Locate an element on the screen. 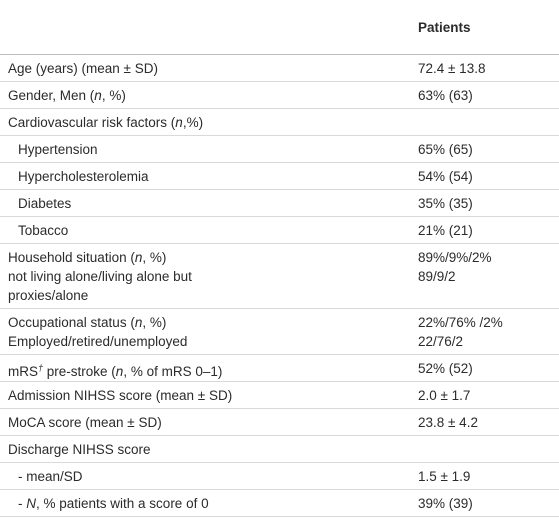  value-text: 54% (54) is located at coordinates (445, 176).